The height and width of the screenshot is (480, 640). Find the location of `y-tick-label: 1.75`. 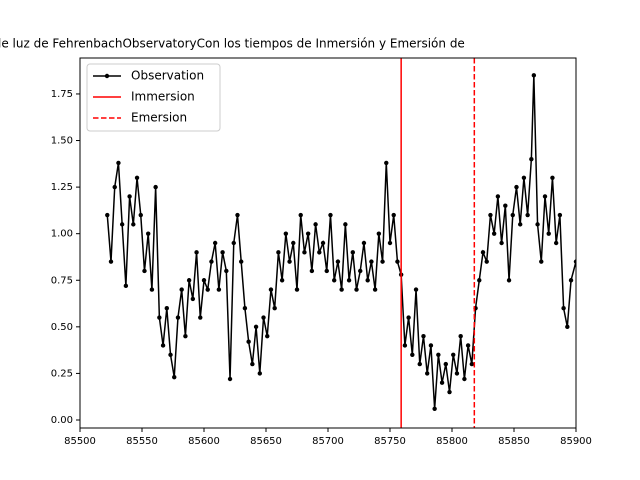

y-tick-label: 1.75 is located at coordinates (62, 94).